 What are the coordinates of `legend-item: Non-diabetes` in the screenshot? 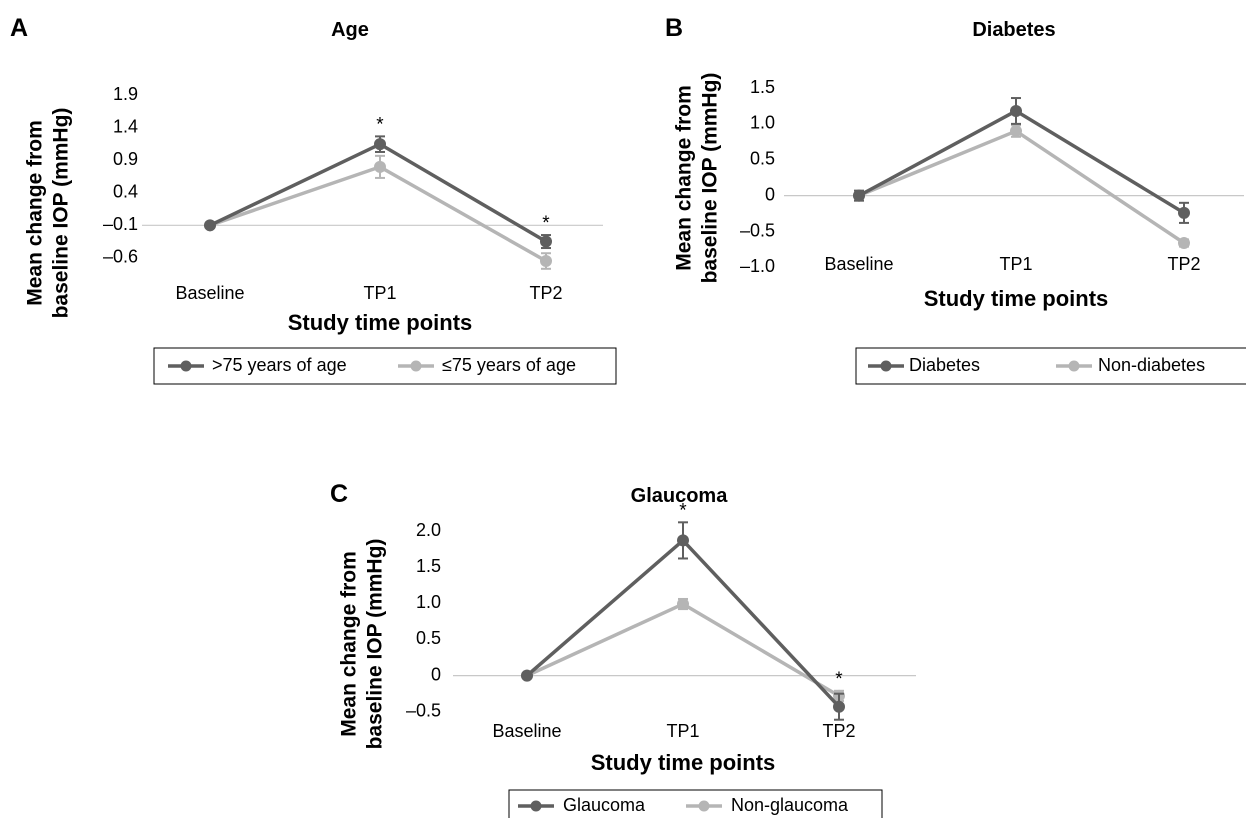 It's located at (1130, 365).